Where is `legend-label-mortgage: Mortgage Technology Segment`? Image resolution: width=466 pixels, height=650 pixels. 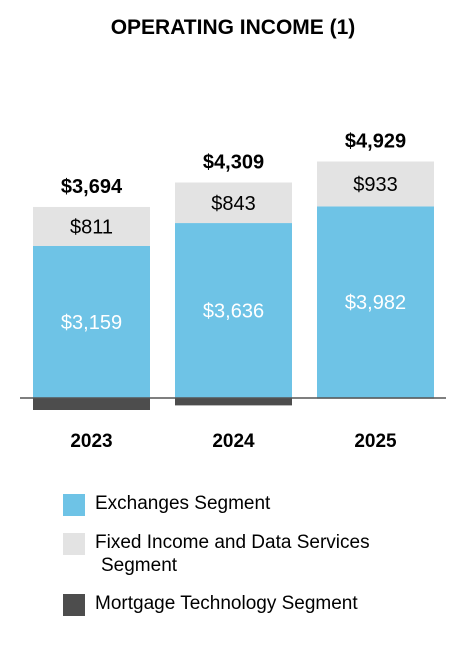 legend-label-mortgage: Mortgage Technology Segment is located at coordinates (226, 603).